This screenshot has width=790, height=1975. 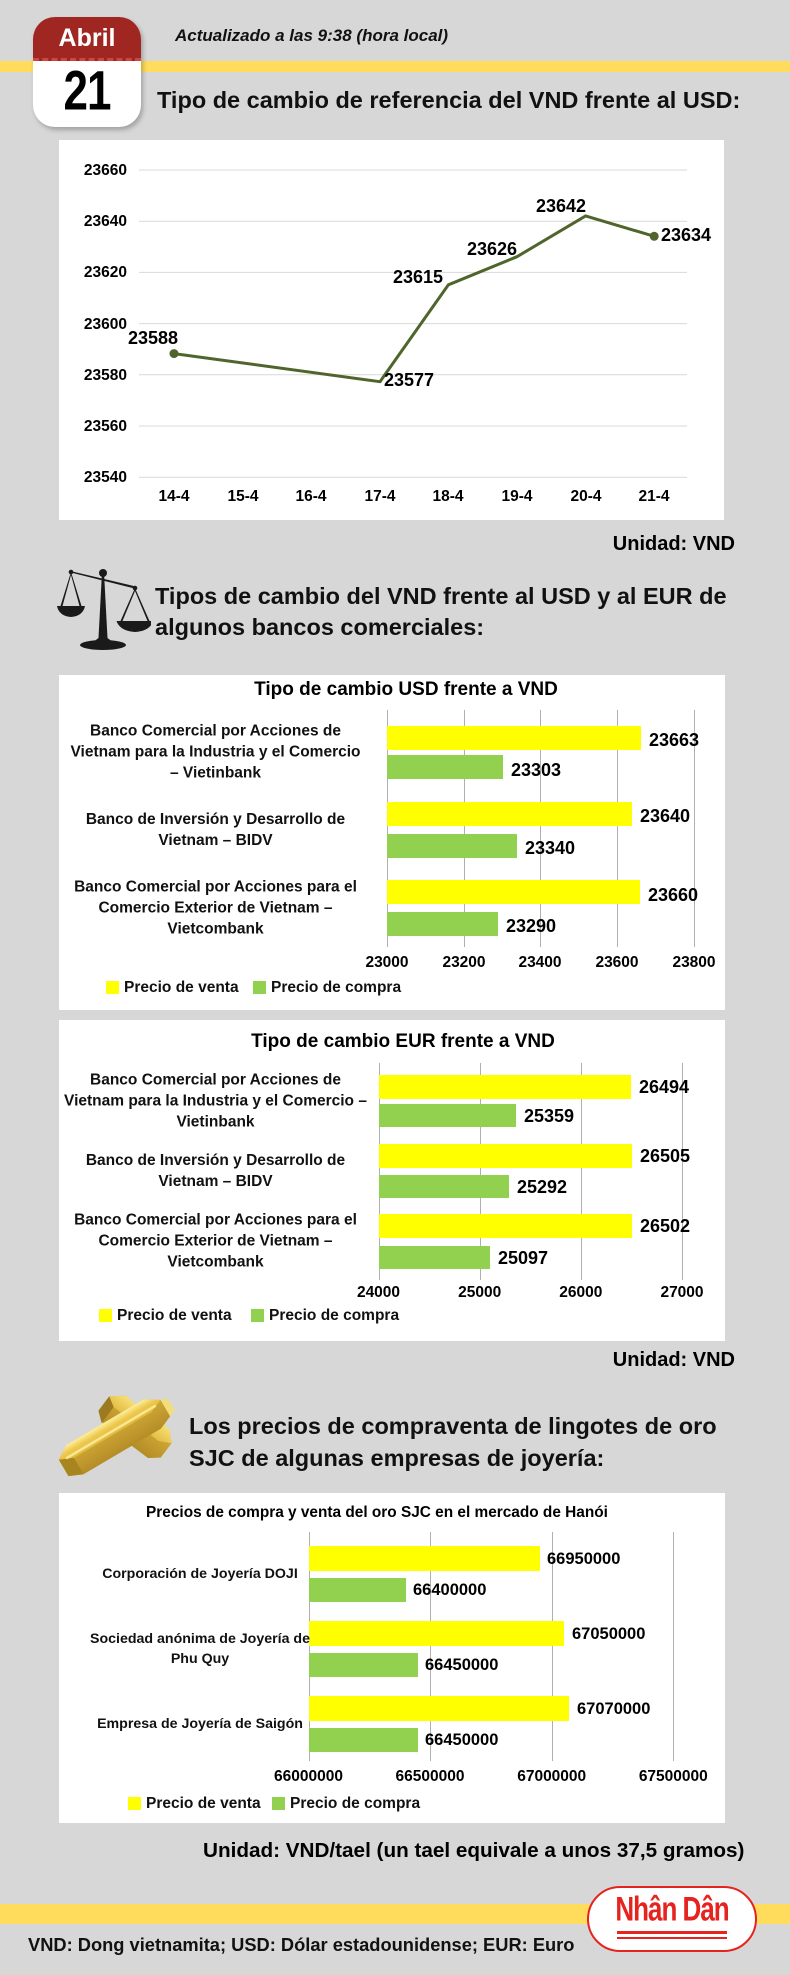 I want to click on svg-text: 18-4, so click(x=447, y=496).